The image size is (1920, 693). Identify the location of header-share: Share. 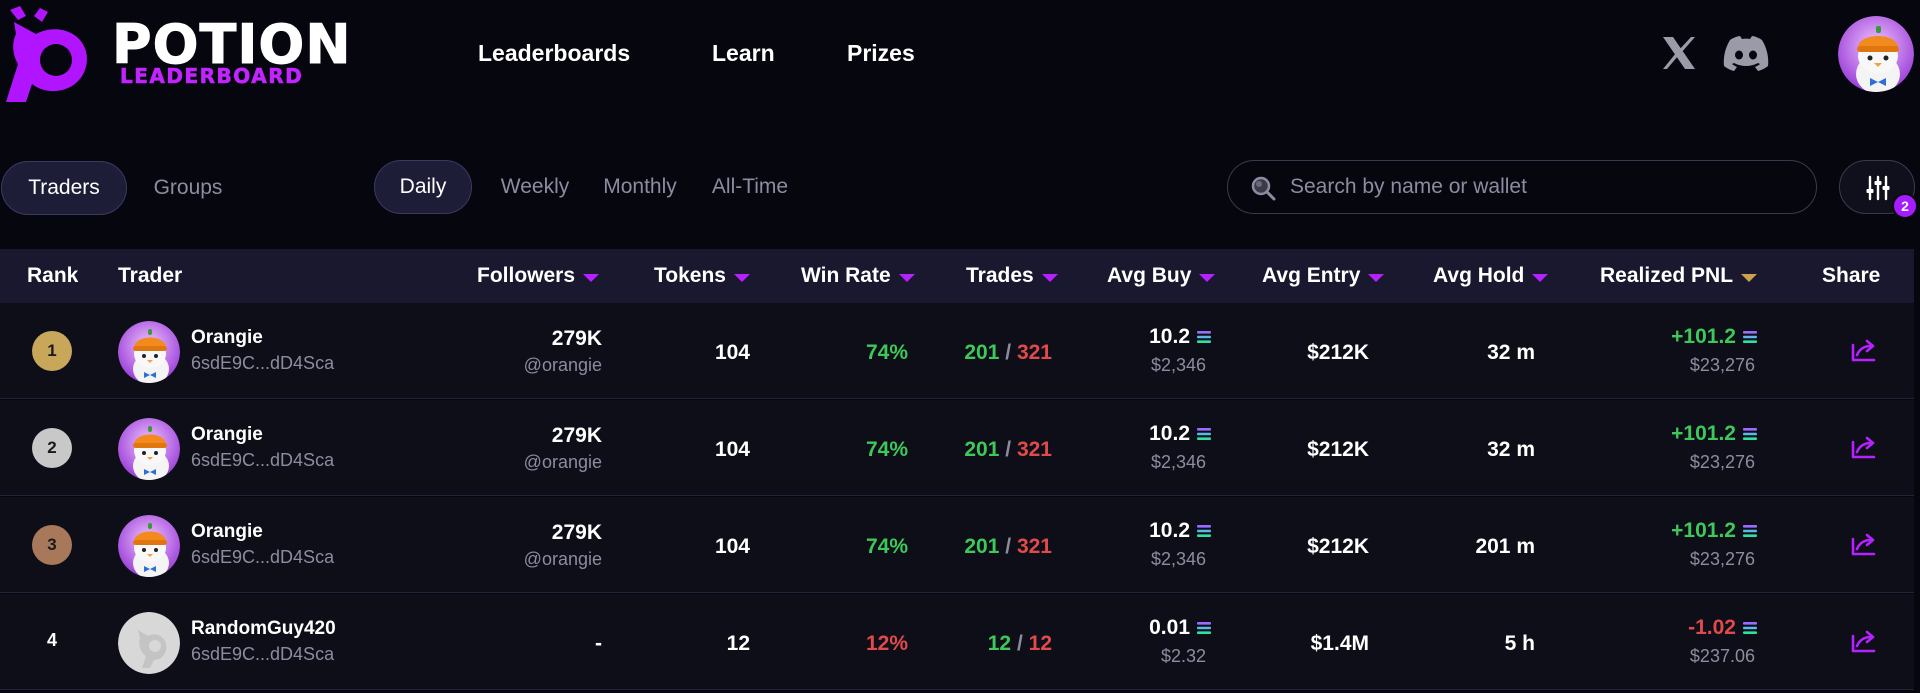
(1851, 275).